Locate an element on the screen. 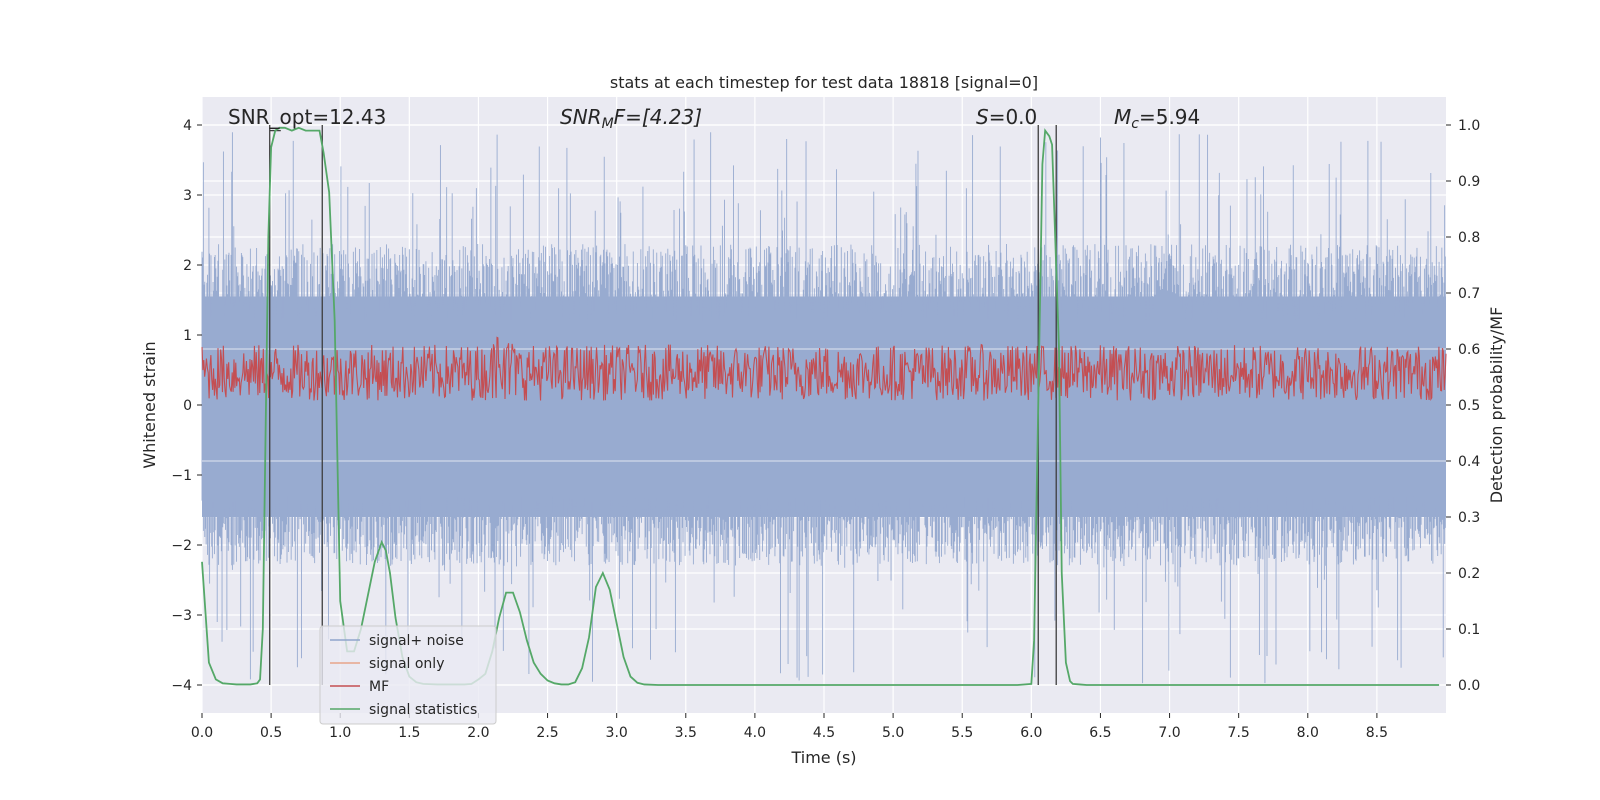 This screenshot has height=800, width=1600. annotation-mc: Mc=5.94 is located at coordinates (1157, 118).